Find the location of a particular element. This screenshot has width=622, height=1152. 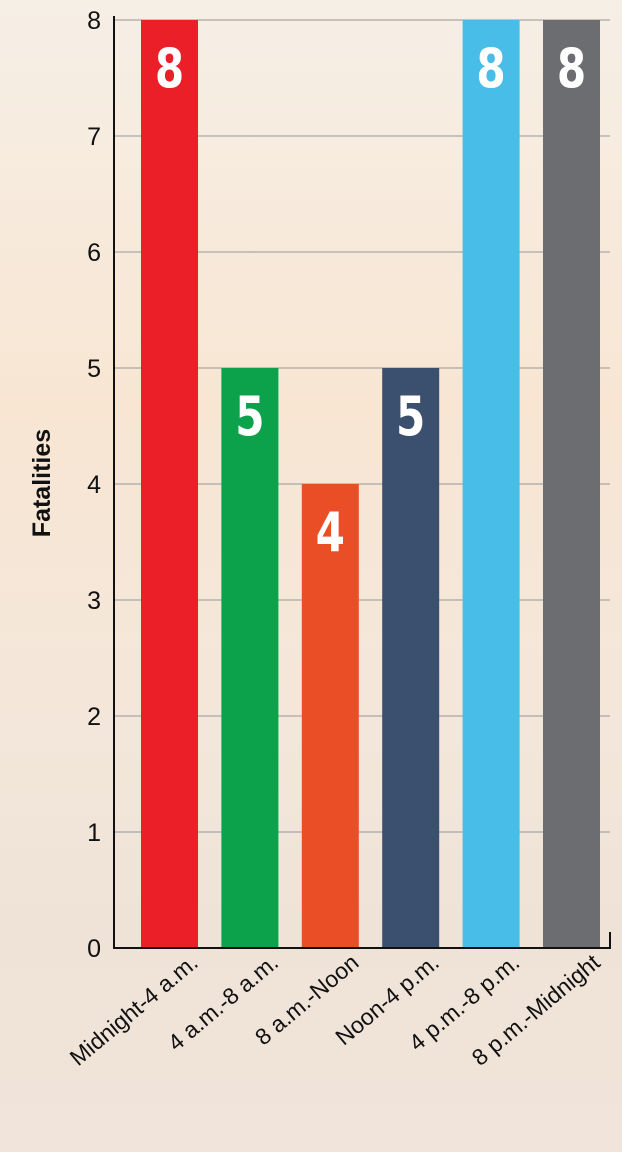

y-axis-label: Fatalities is located at coordinates (42, 483).